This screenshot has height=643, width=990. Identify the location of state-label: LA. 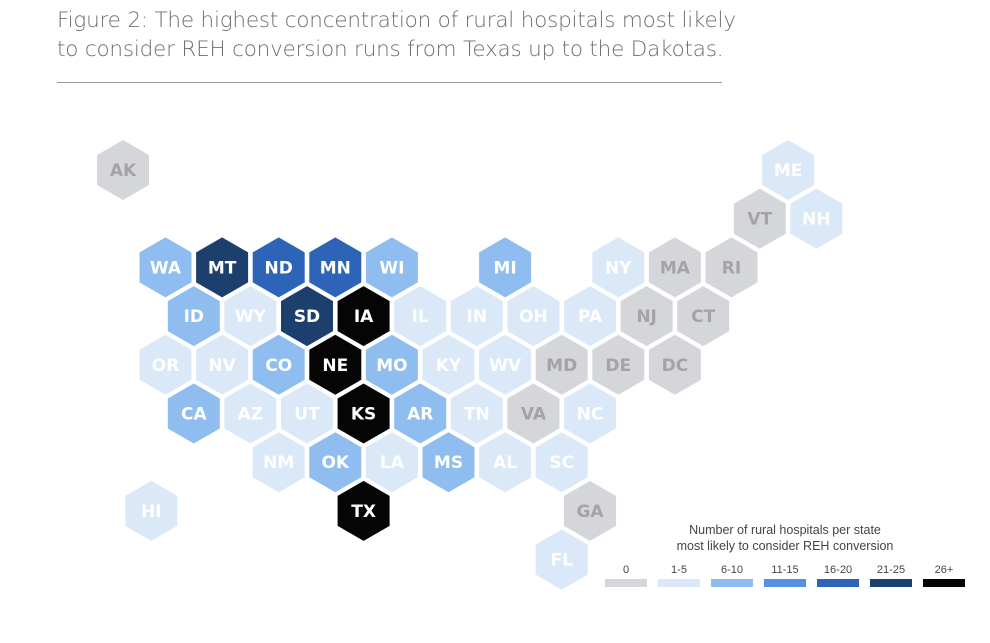
(392, 463).